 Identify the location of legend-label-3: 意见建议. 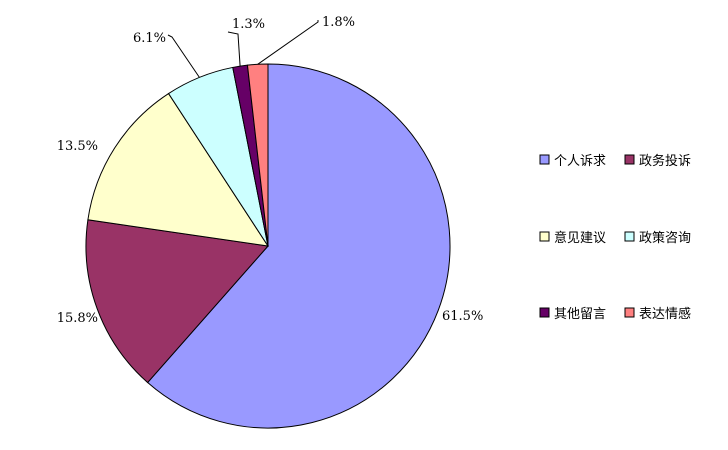
(580, 238).